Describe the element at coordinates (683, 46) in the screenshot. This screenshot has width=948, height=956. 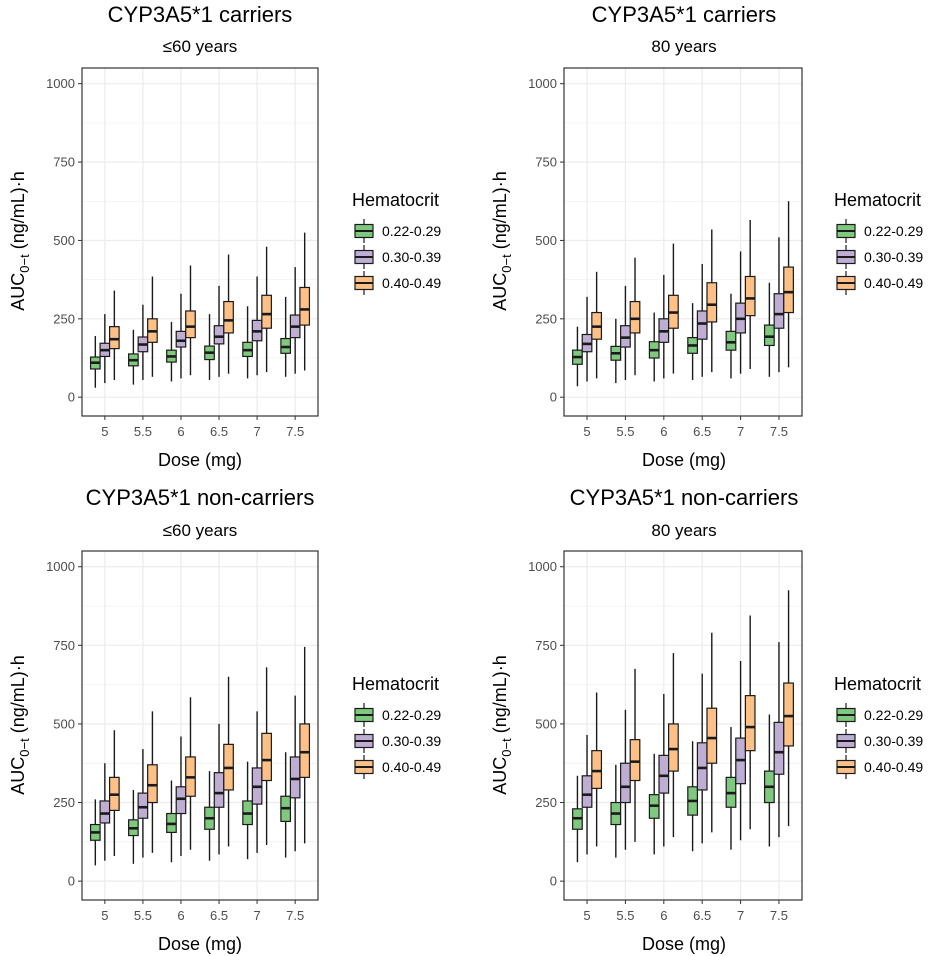
I see `panel-subtitle: 80 years` at that location.